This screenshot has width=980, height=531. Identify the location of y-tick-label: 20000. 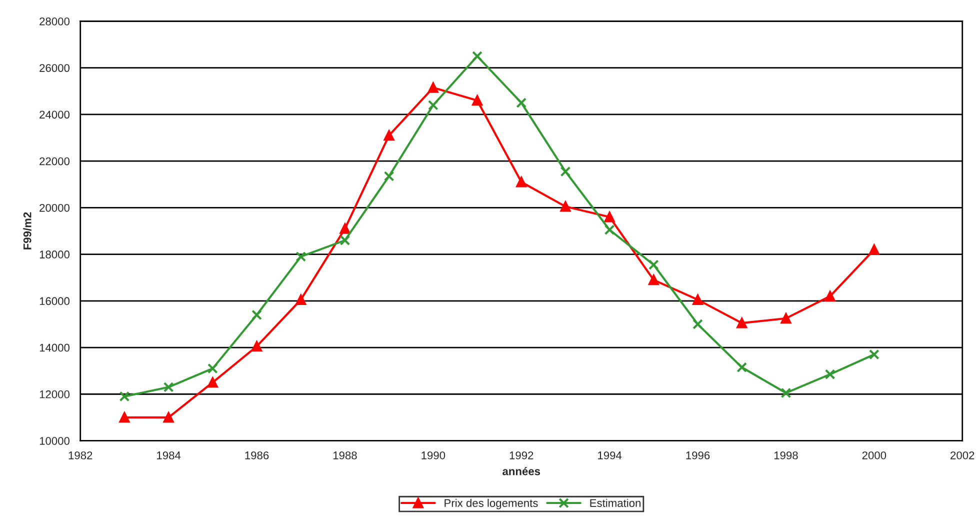
(55, 208).